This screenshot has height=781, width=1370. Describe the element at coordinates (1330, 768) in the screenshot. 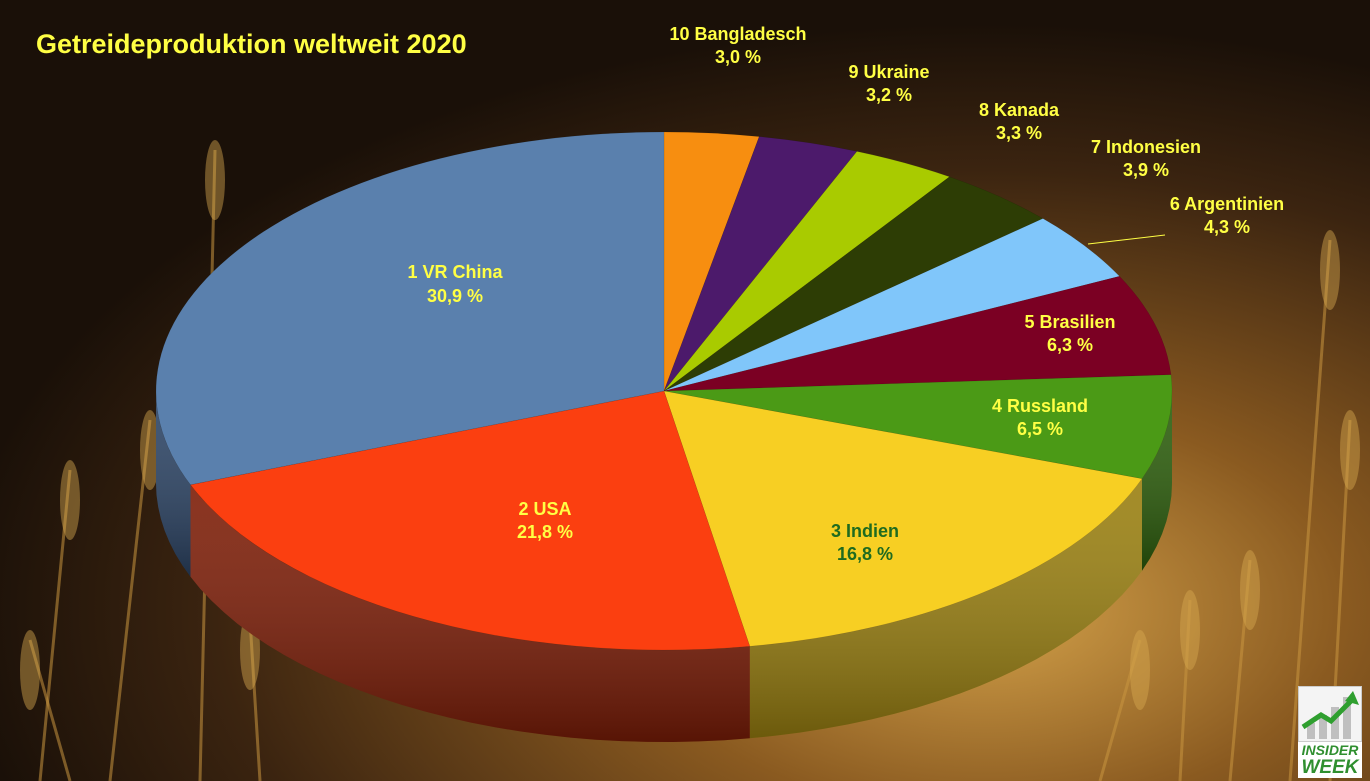

I see `logo-line2: WEEK` at that location.